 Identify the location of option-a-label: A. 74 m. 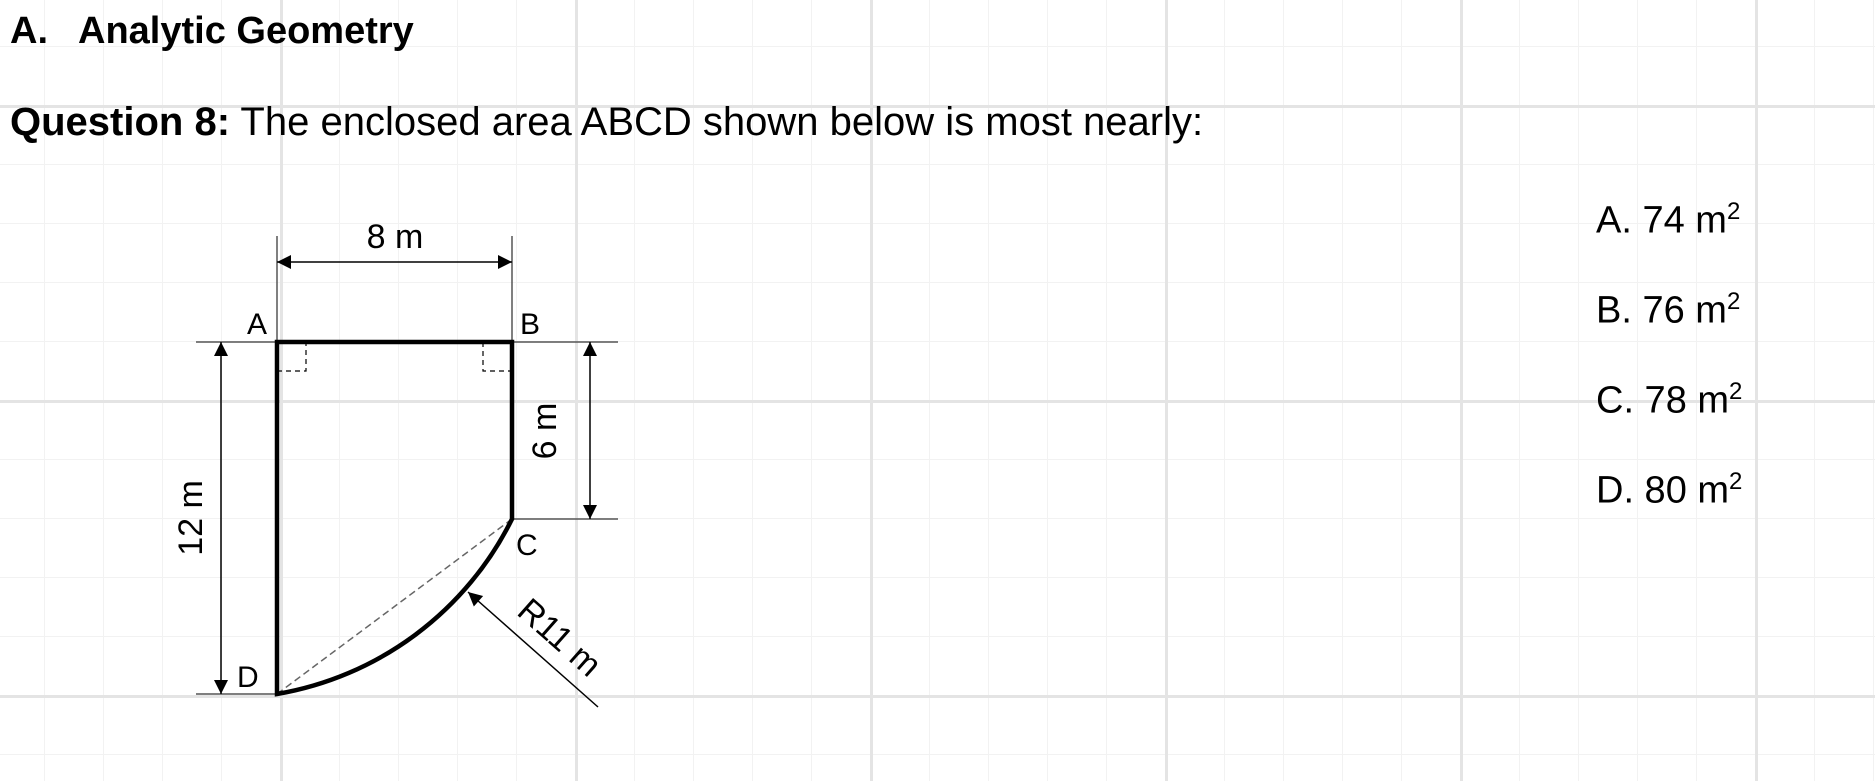
(1661, 220).